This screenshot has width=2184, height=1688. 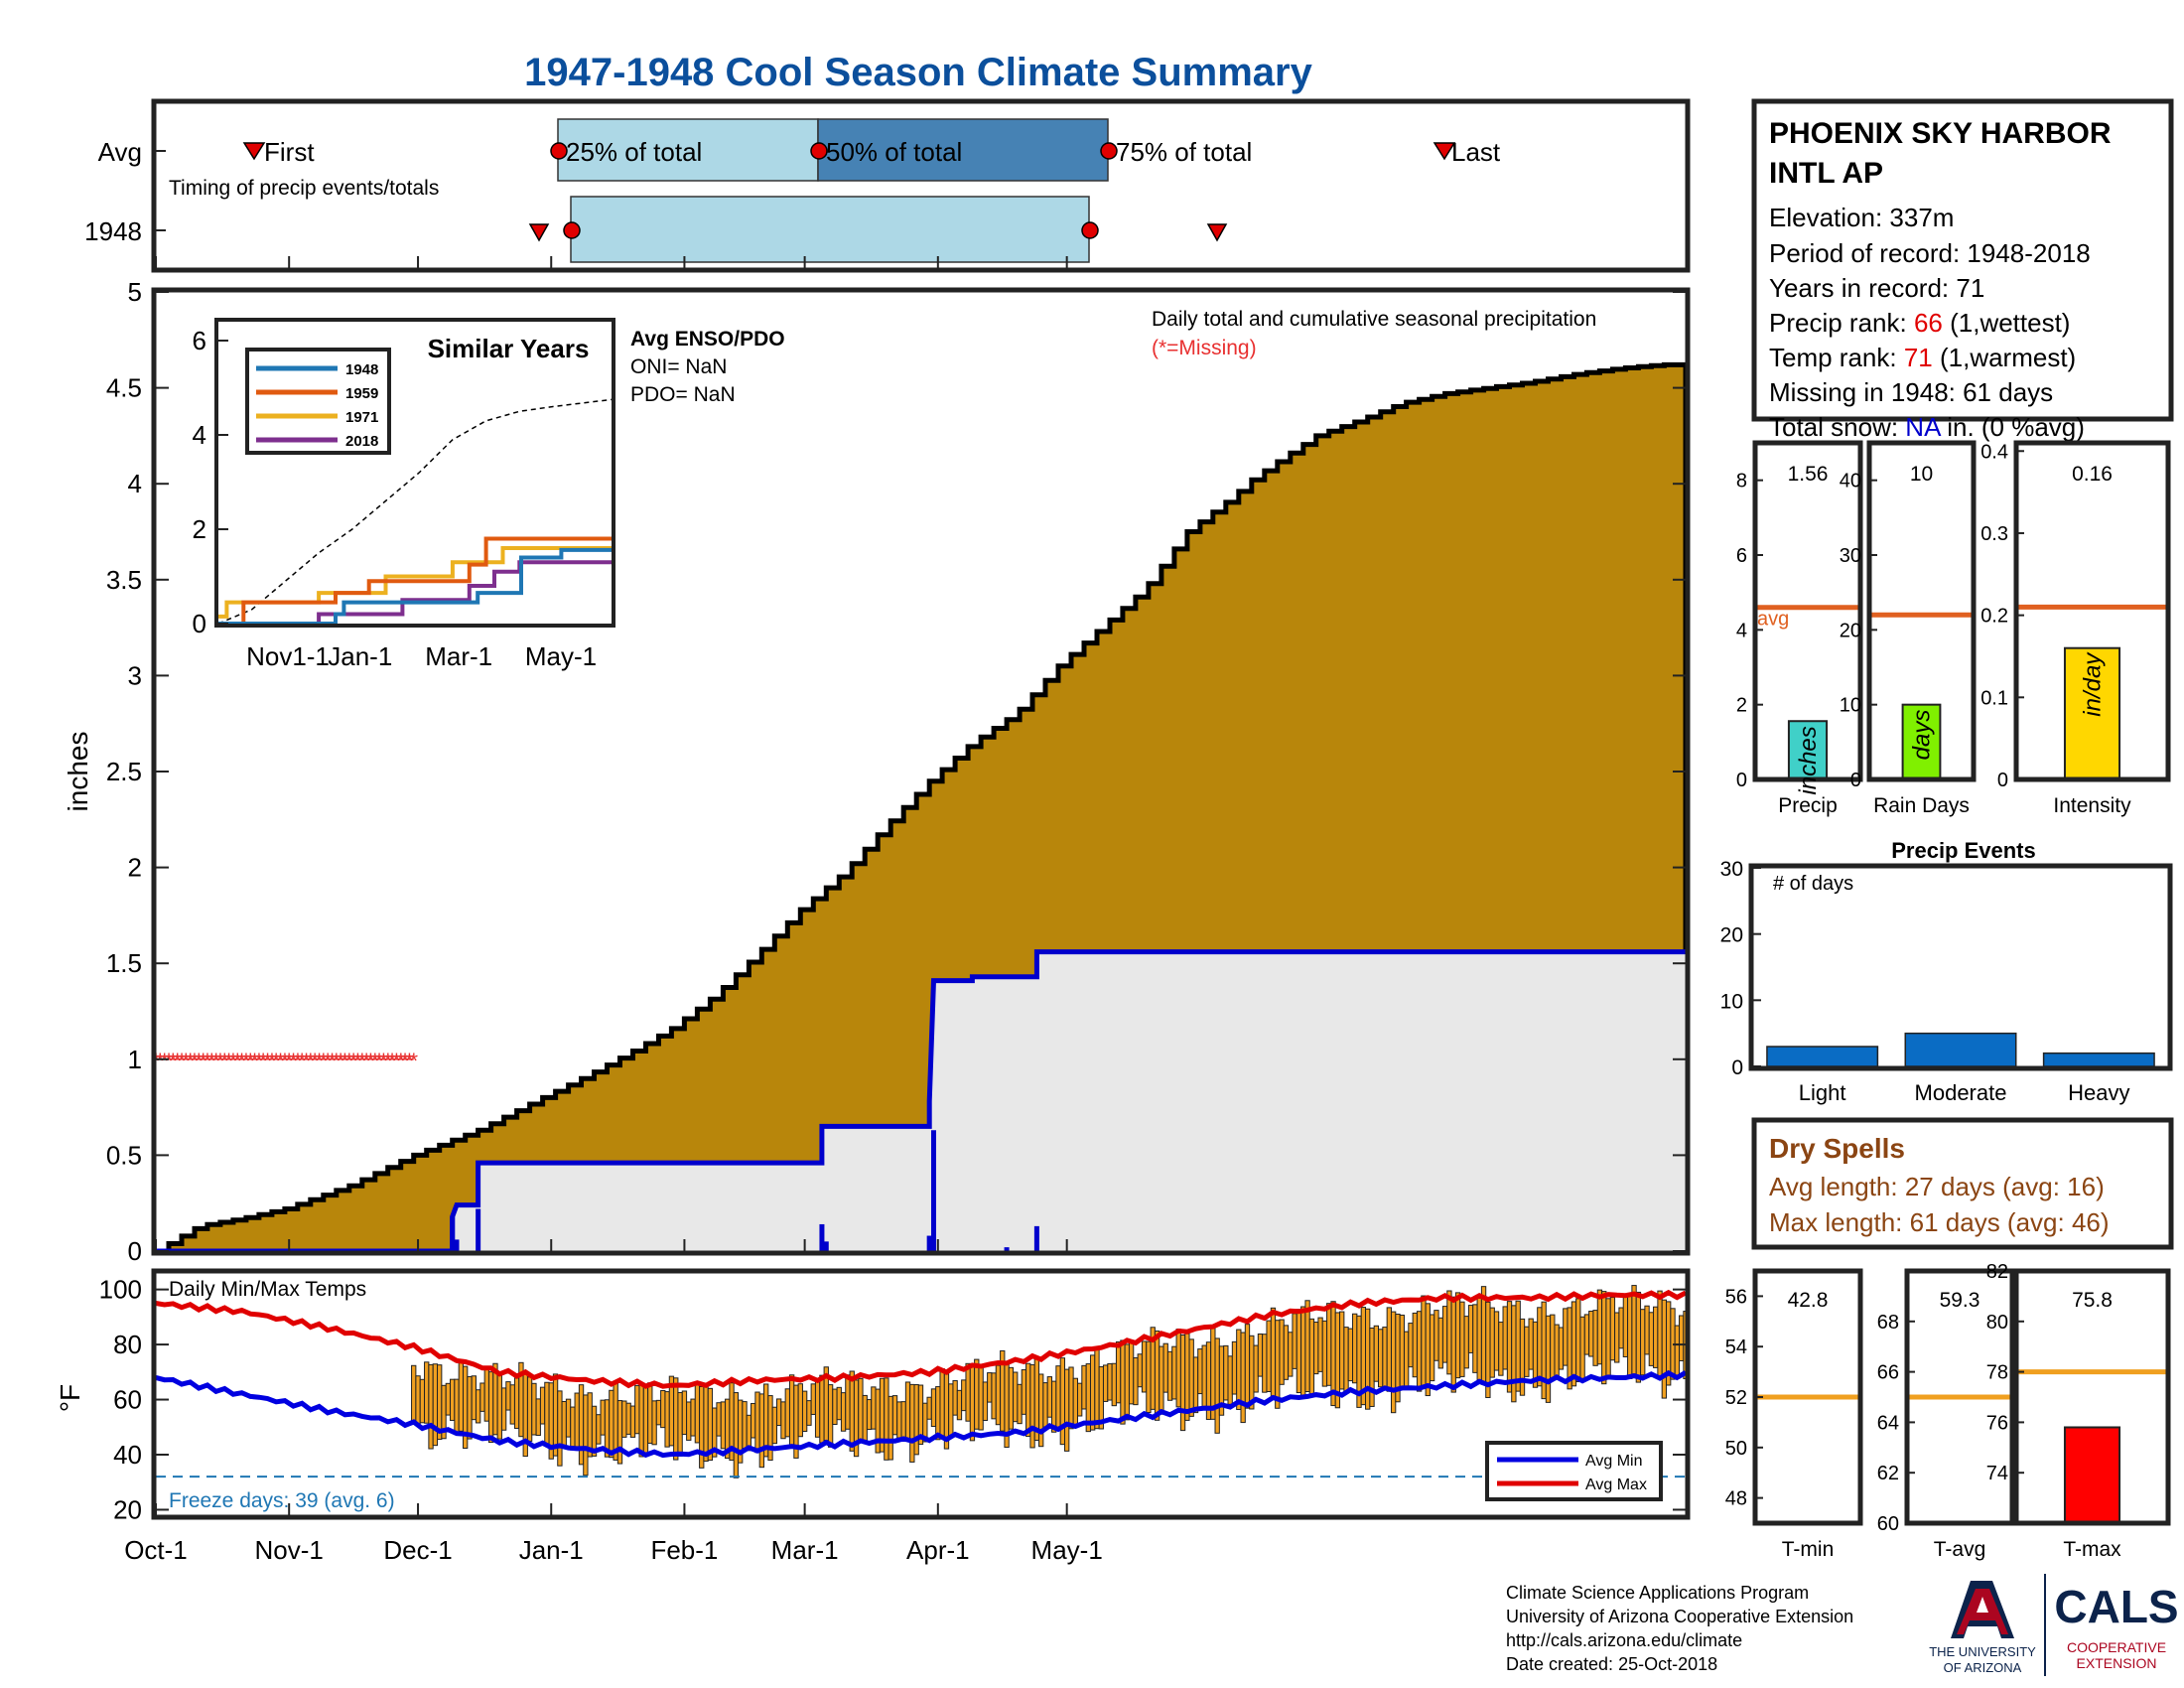 I want to click on inset-legend-label: 1948, so click(x=361, y=369).